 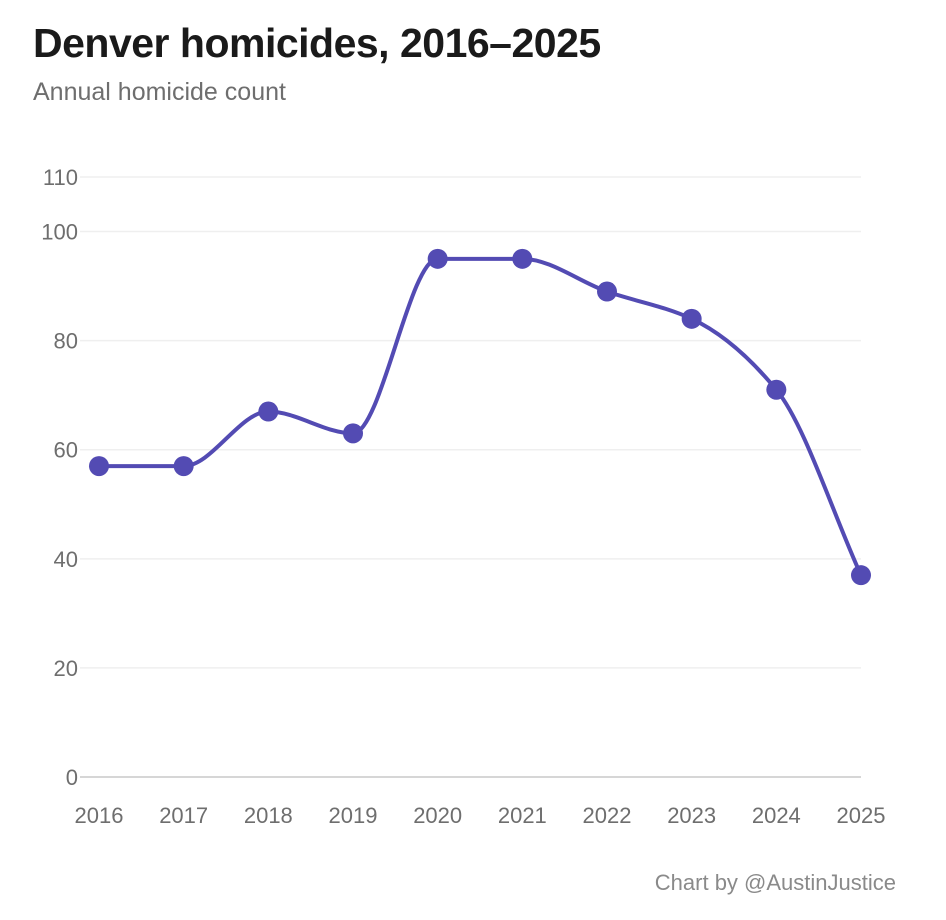 What do you see at coordinates (480, 815) in the screenshot?
I see `x-axis-labels: 2016 2017 2018 2019 2020 2021 2022 2023 2024 2025` at bounding box center [480, 815].